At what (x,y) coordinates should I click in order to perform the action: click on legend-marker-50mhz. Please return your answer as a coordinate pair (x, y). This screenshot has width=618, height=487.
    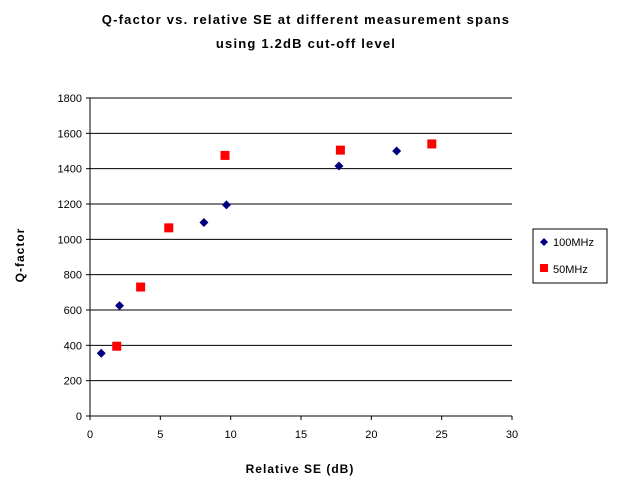
    Looking at the image, I should click on (544, 268).